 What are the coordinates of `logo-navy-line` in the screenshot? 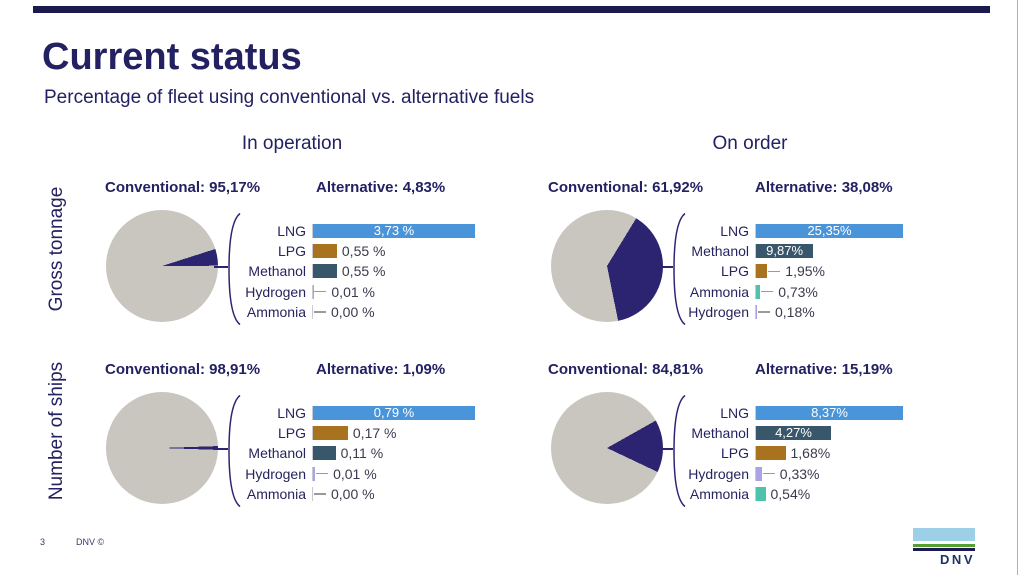 It's located at (944, 549).